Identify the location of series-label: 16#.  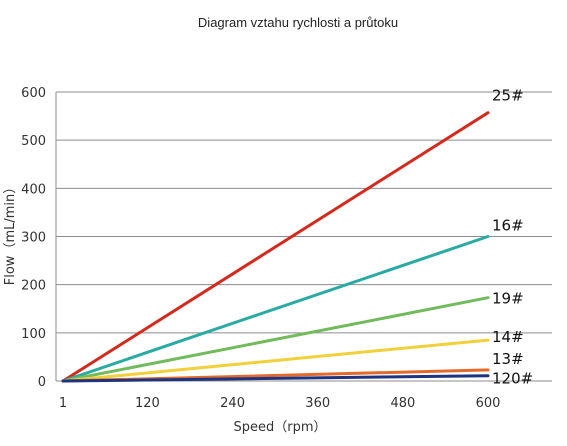
(508, 226).